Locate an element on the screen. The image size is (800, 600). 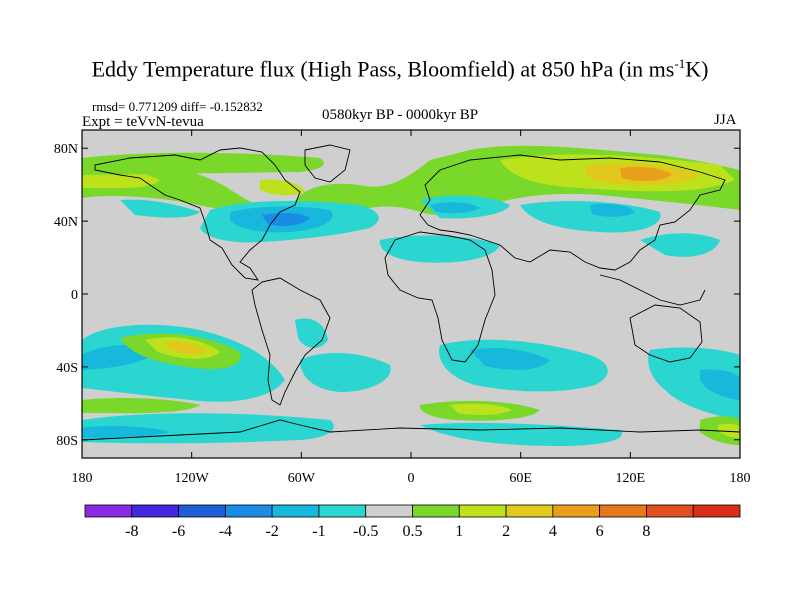
coastline-europe-asia is located at coordinates (572, 212).